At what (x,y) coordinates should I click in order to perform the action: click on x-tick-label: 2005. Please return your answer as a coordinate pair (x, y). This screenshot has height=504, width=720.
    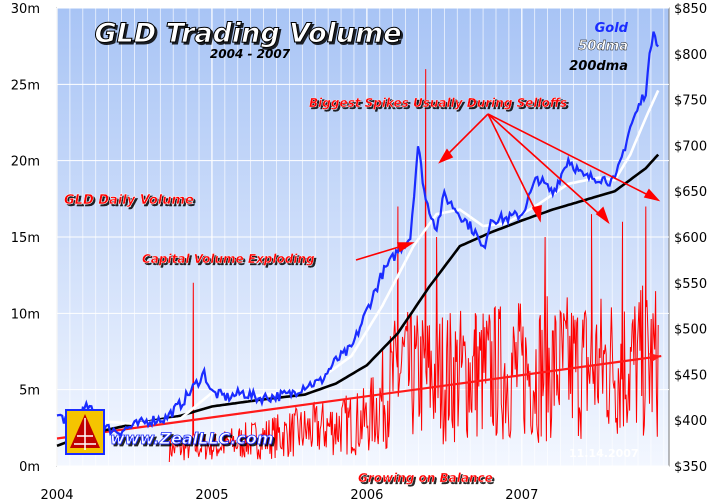
    Looking at the image, I should click on (211, 495).